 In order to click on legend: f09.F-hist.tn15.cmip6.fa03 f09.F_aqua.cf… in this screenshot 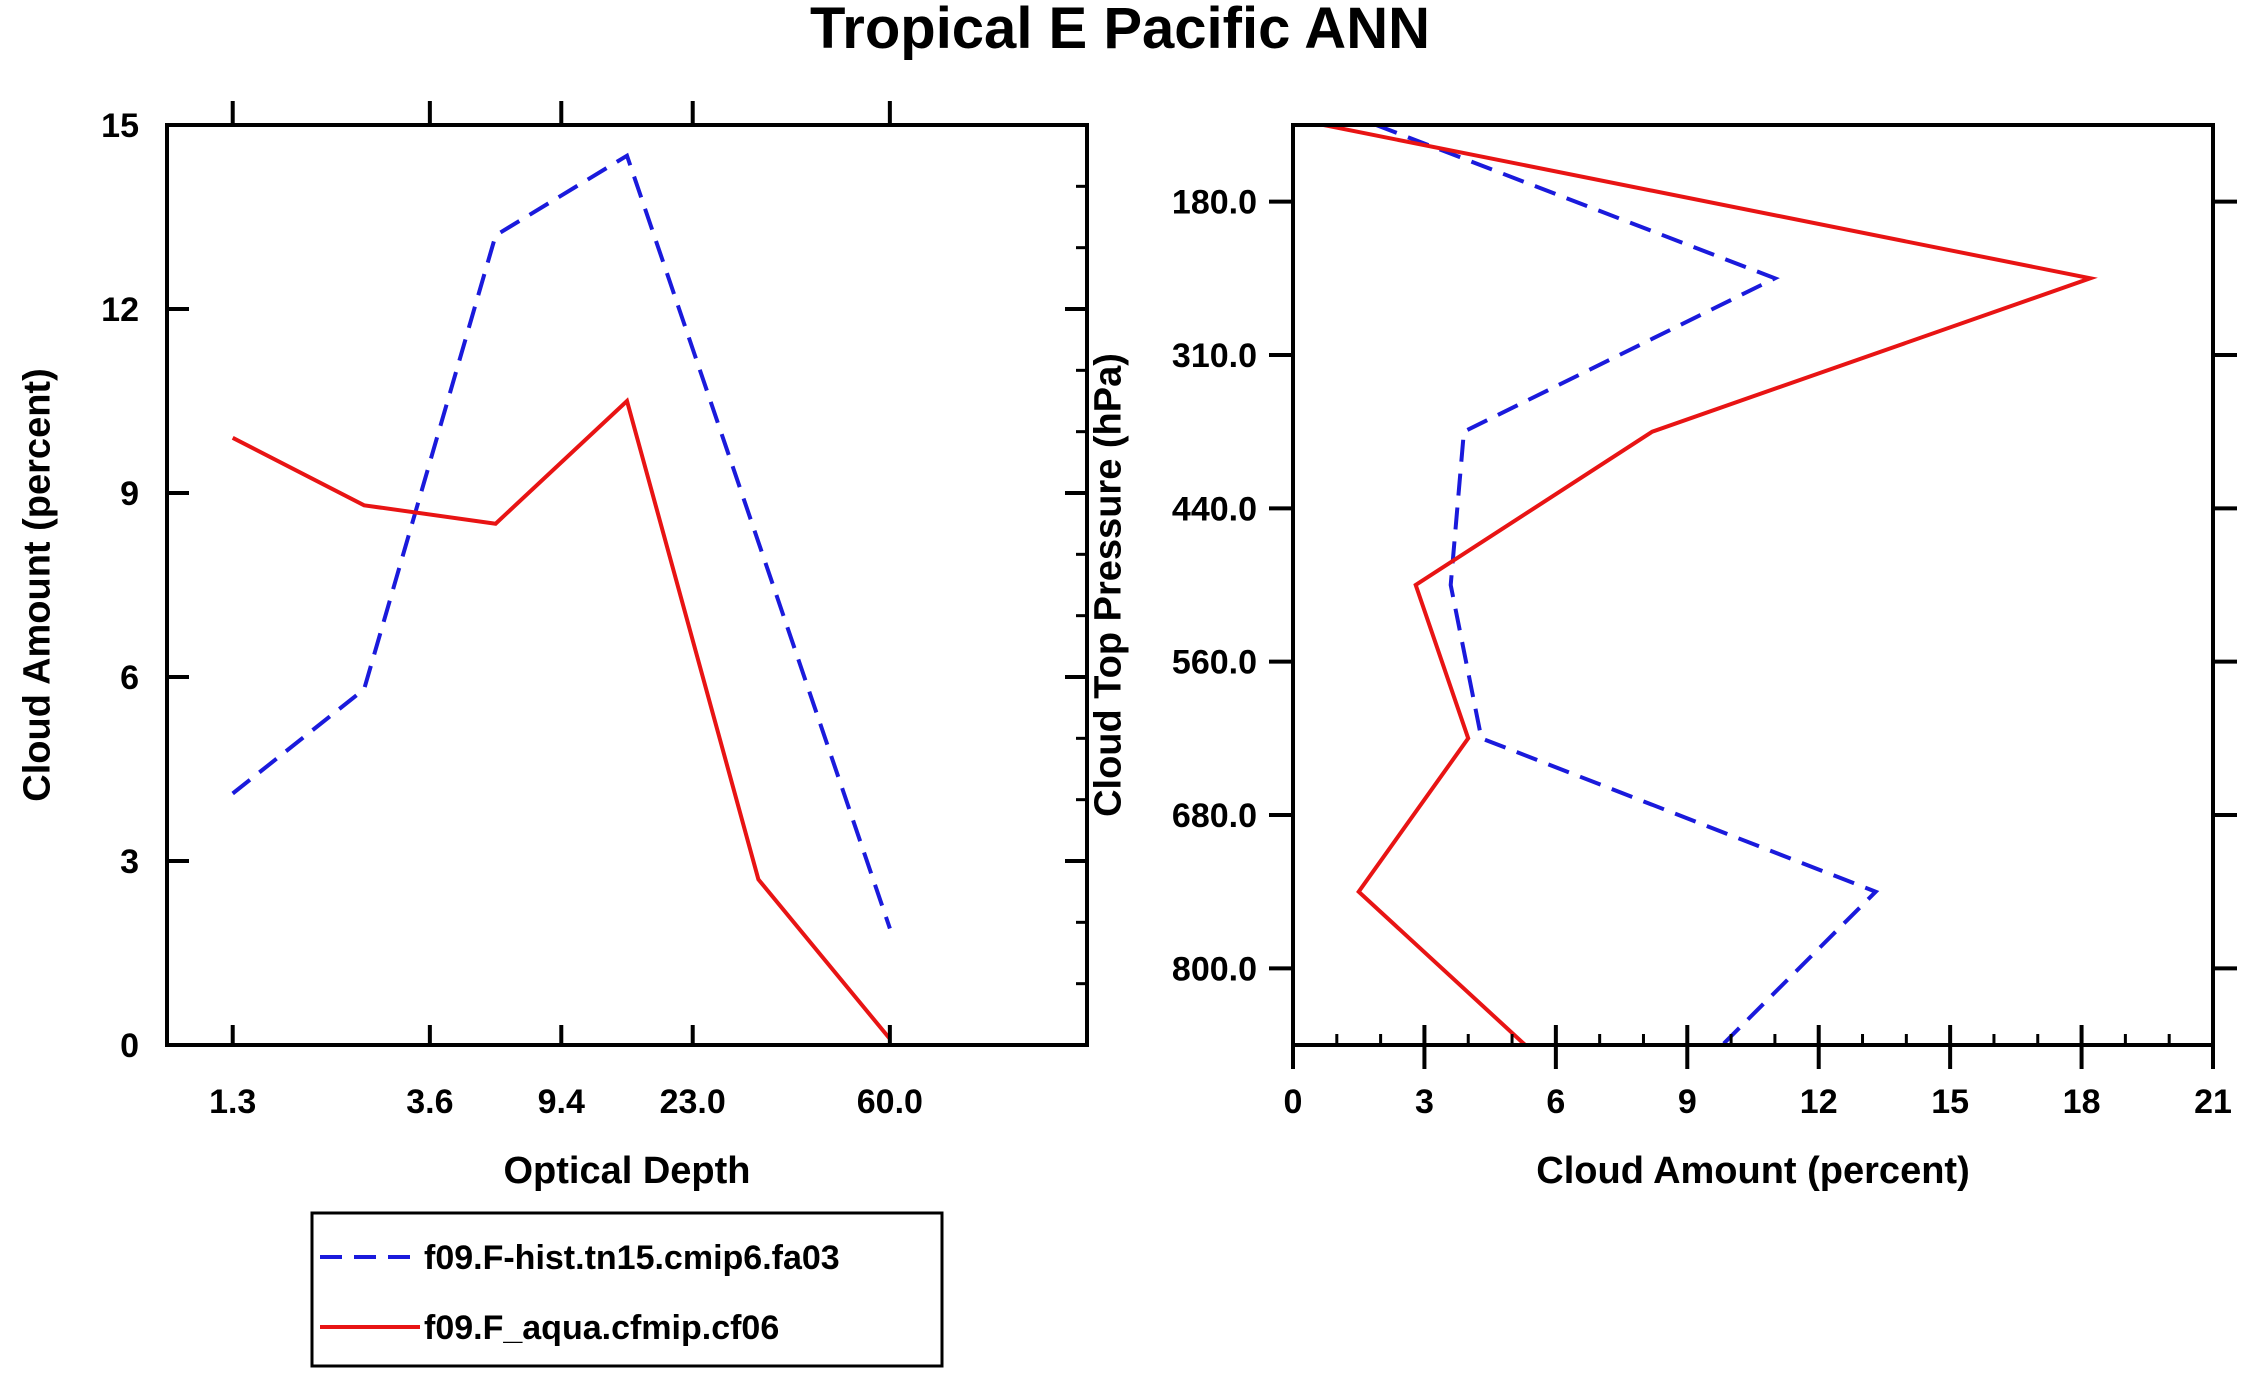, I will do `click(627, 1289)`.